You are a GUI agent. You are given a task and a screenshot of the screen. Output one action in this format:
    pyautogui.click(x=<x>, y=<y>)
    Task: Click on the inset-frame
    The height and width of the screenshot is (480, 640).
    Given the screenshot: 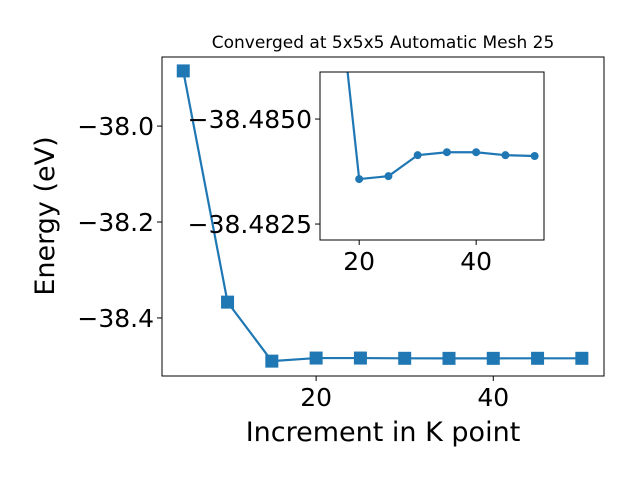 What is the action you would take?
    pyautogui.click(x=432, y=156)
    